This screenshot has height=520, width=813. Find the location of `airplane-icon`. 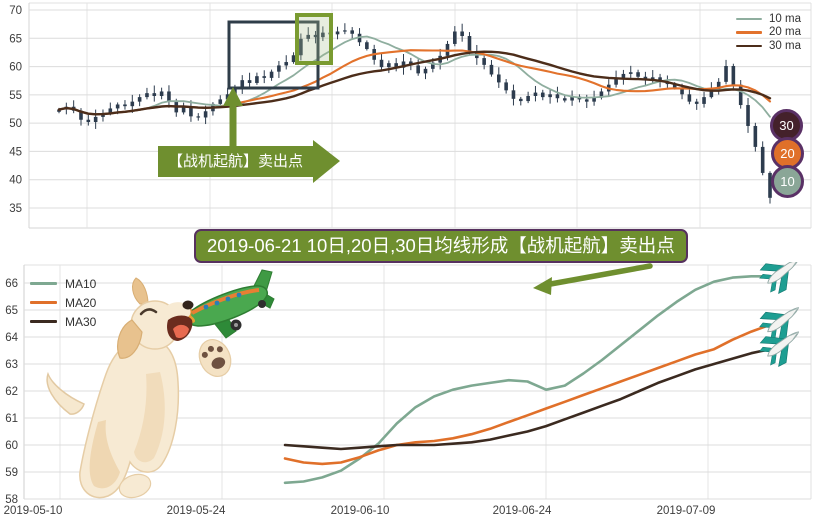

airplane-icon is located at coordinates (782, 280).